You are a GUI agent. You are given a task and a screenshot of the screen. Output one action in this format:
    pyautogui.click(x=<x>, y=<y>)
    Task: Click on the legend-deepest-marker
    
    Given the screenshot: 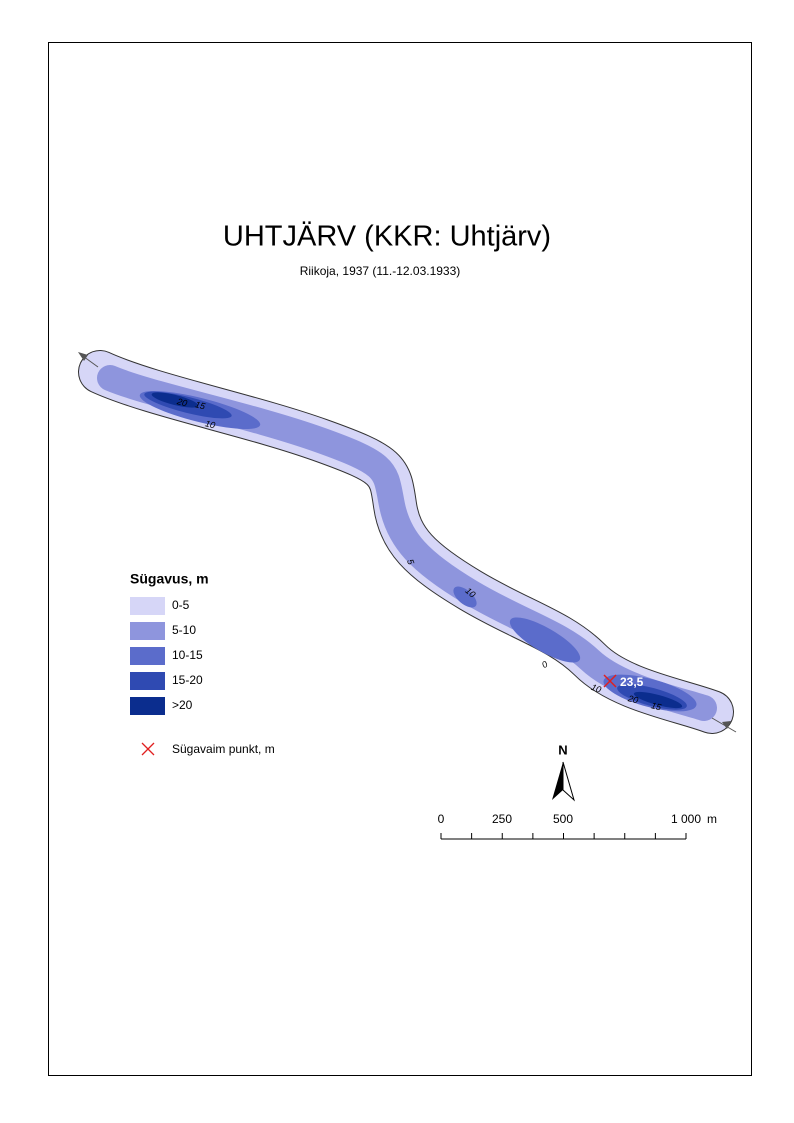 What is the action you would take?
    pyautogui.click(x=148, y=749)
    